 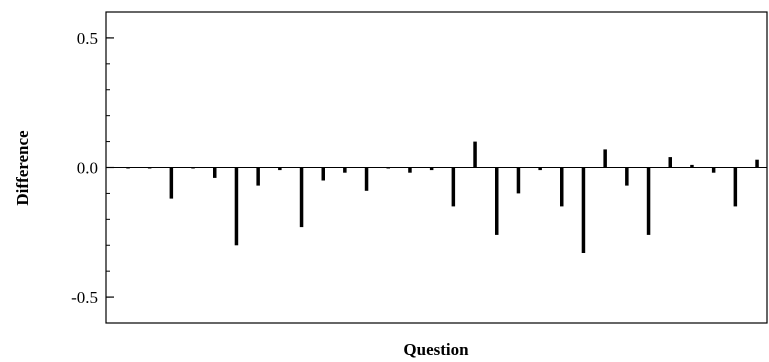 I want to click on y-tick-label: 0.0, so click(x=87, y=168).